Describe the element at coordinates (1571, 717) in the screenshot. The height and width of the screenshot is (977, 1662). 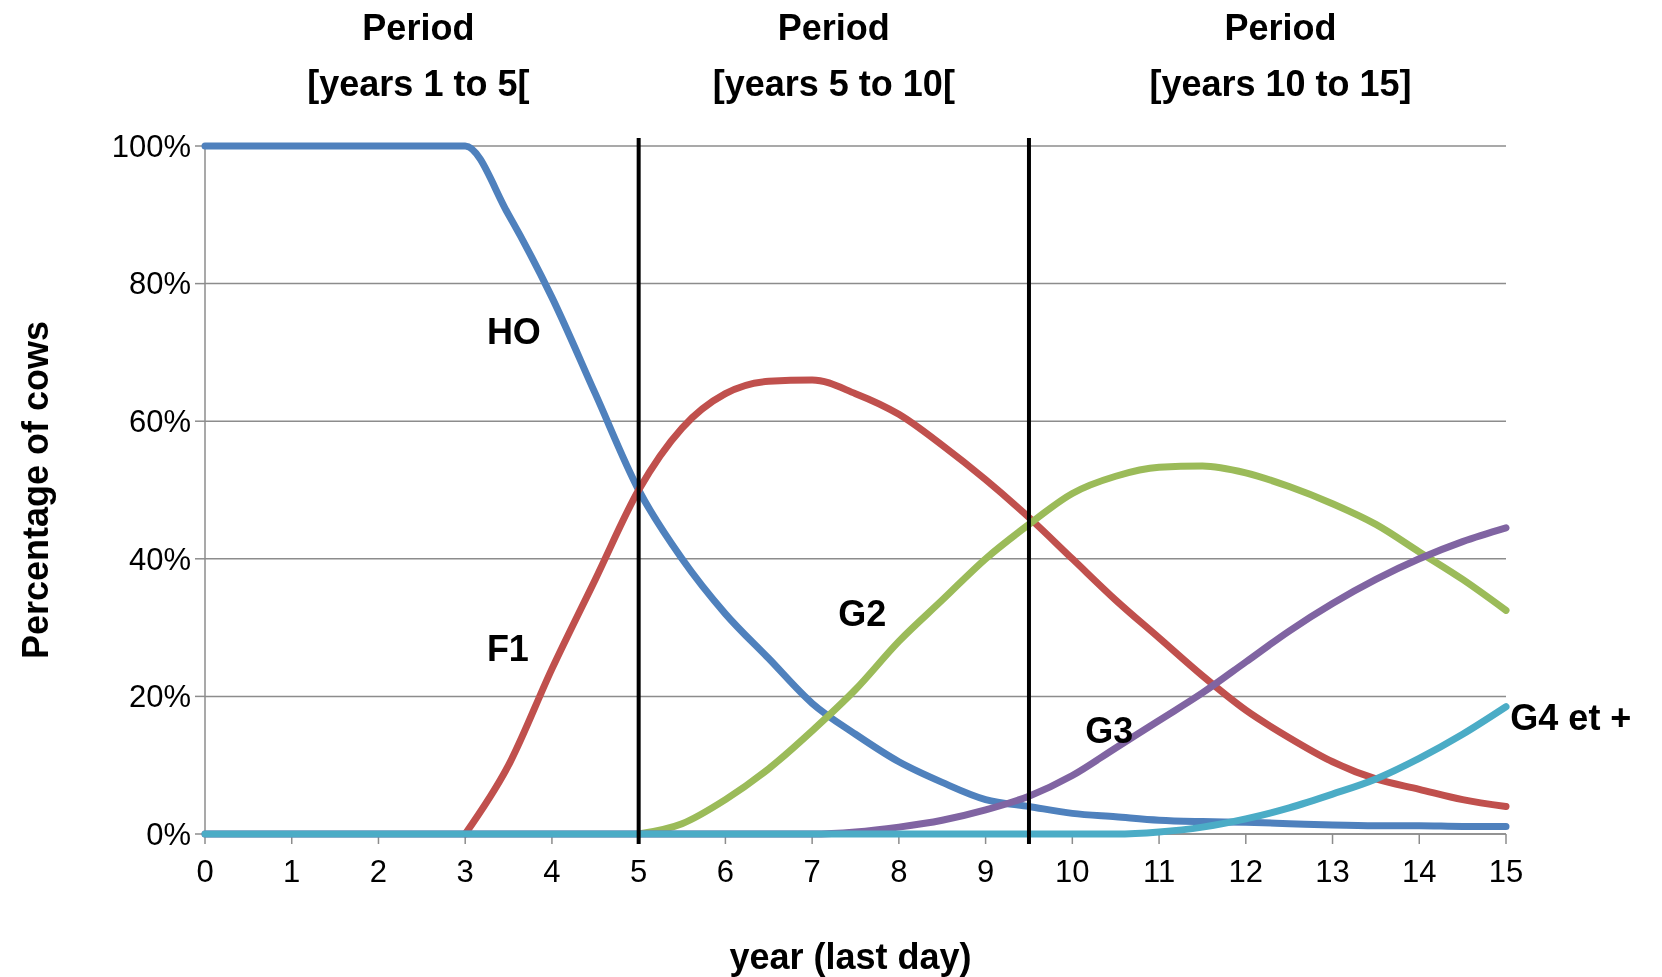
I see `series-label: G4 et +` at that location.